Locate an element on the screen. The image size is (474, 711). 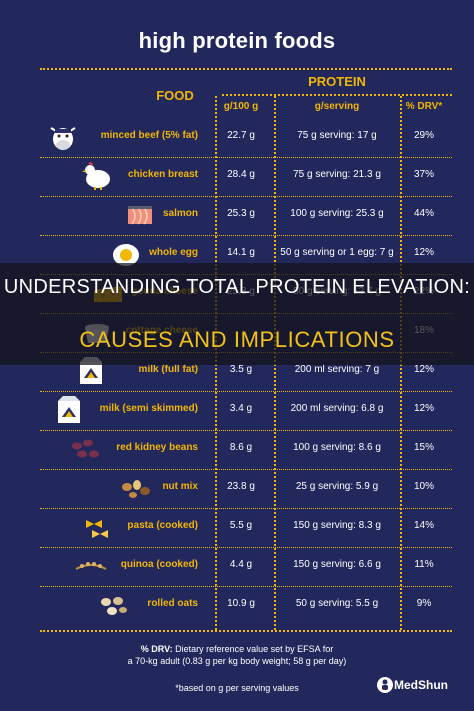
protein-per-serving: 150 g serving: 6.6 g is located at coordinates (337, 564).